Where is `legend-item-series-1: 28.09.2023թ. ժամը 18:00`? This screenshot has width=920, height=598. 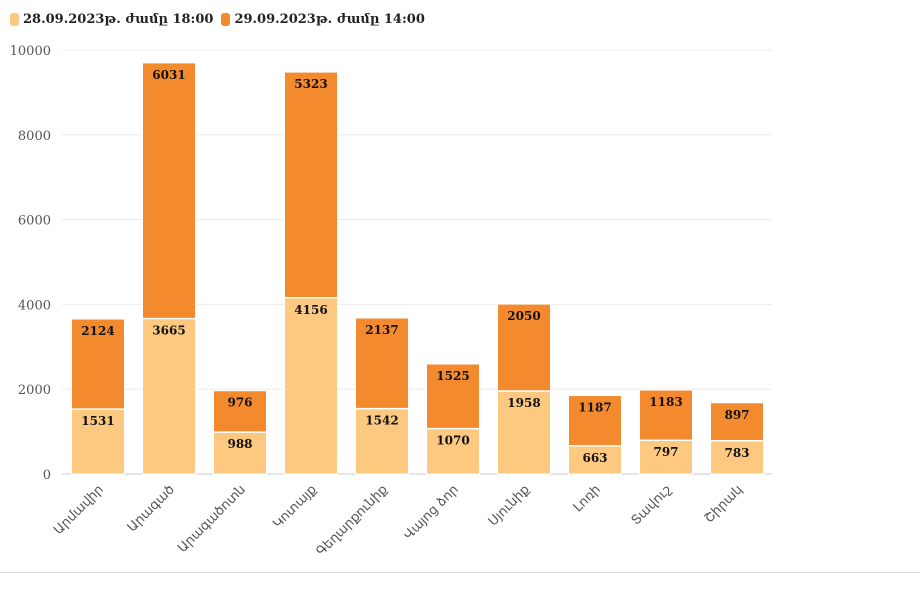 legend-item-series-1: 28.09.2023թ. ժամը 18:00 is located at coordinates (111, 19).